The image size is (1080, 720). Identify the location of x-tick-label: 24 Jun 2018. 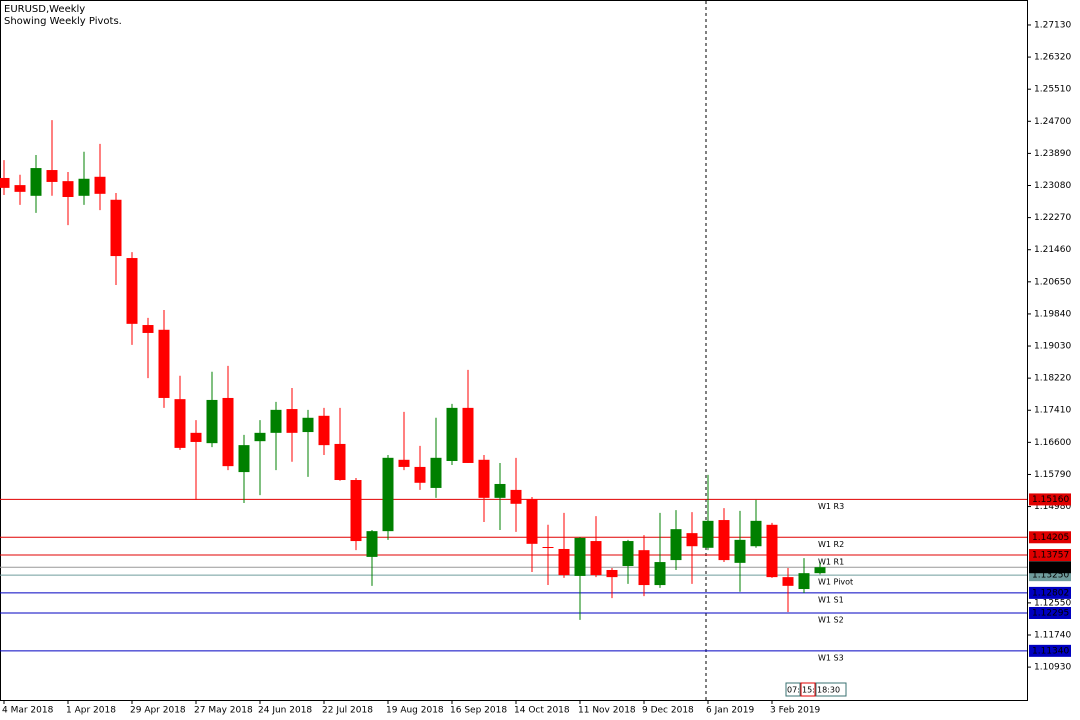
(285, 711).